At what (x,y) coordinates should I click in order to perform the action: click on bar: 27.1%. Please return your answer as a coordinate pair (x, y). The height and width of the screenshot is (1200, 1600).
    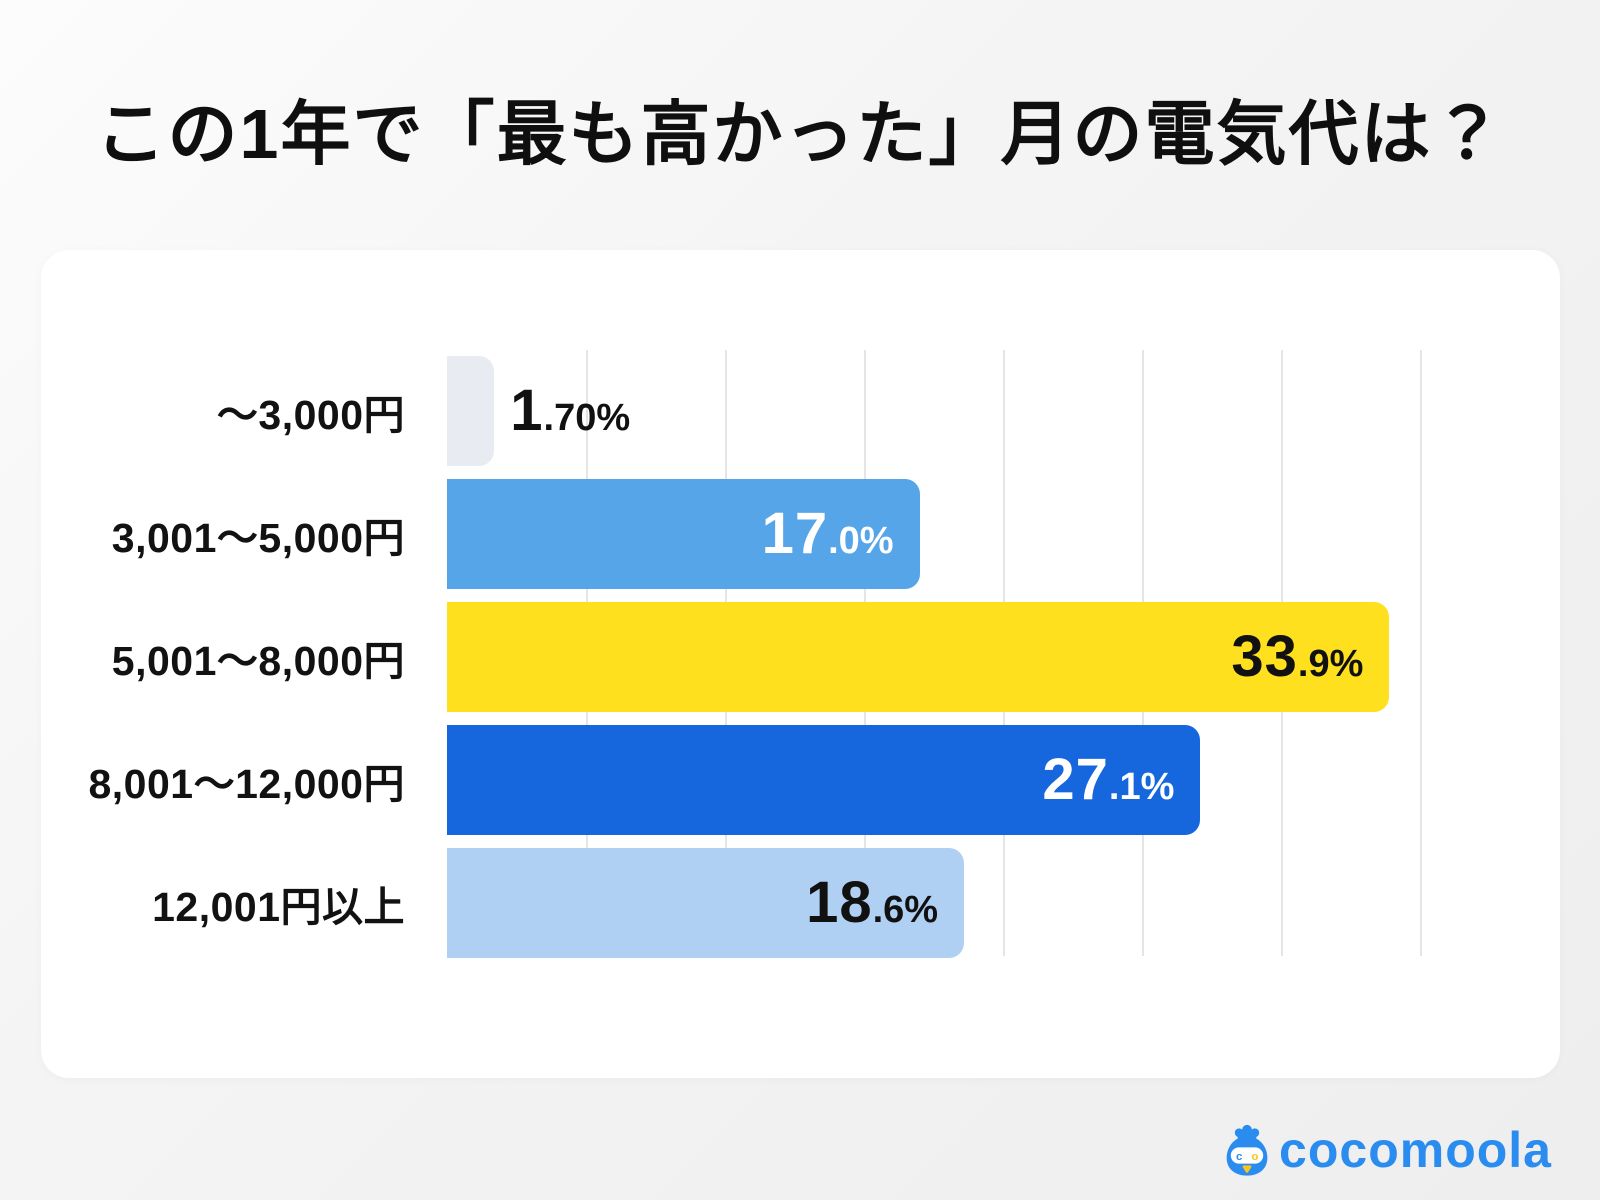
    Looking at the image, I should click on (824, 780).